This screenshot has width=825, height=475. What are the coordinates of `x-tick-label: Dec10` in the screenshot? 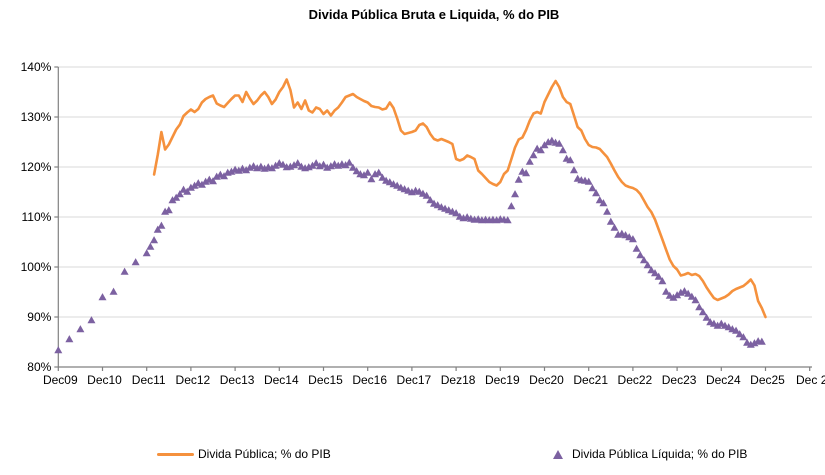 It's located at (104, 380).